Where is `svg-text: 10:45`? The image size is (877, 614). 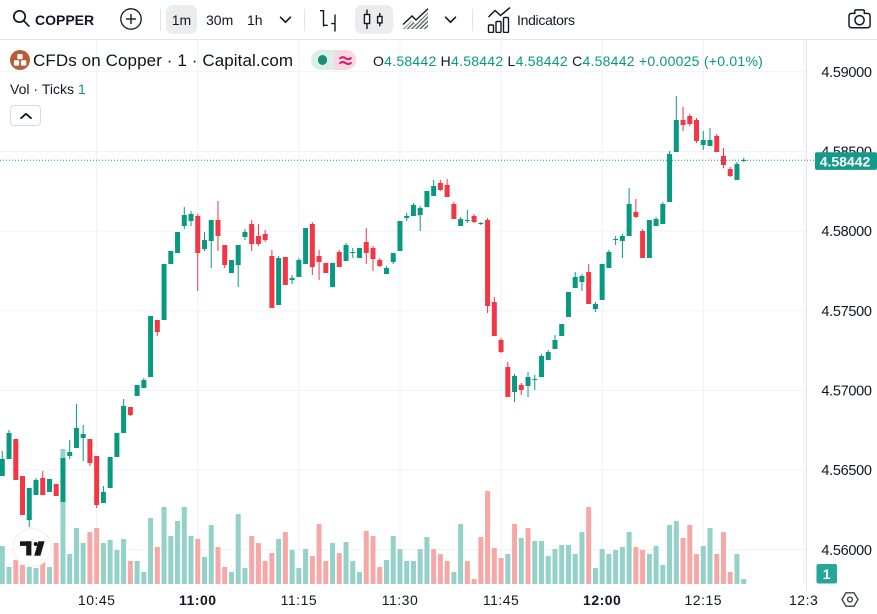 svg-text: 10:45 is located at coordinates (97, 600).